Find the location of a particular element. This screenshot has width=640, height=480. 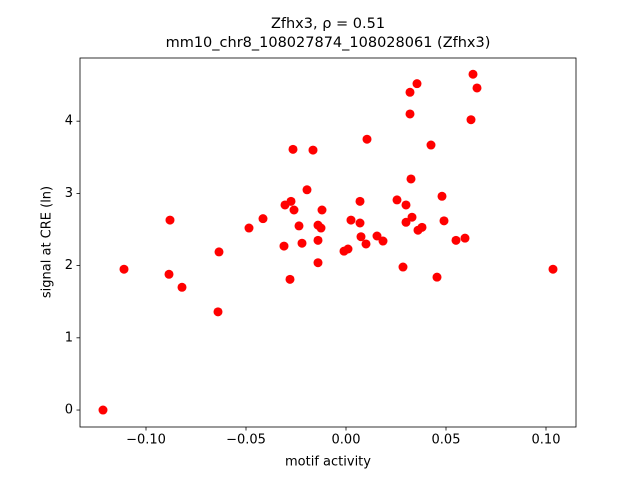

x-tick-label: 0.05 is located at coordinates (446, 440).